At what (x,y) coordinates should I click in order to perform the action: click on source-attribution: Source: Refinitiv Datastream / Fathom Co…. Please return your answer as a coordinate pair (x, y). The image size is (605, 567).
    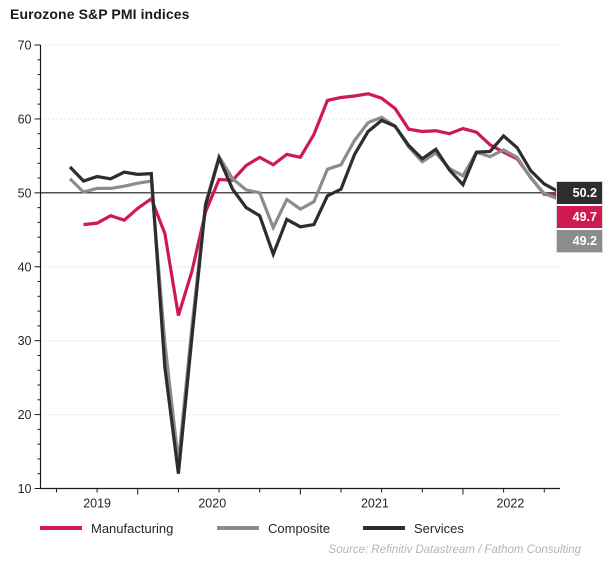
    Looking at the image, I should click on (454, 550).